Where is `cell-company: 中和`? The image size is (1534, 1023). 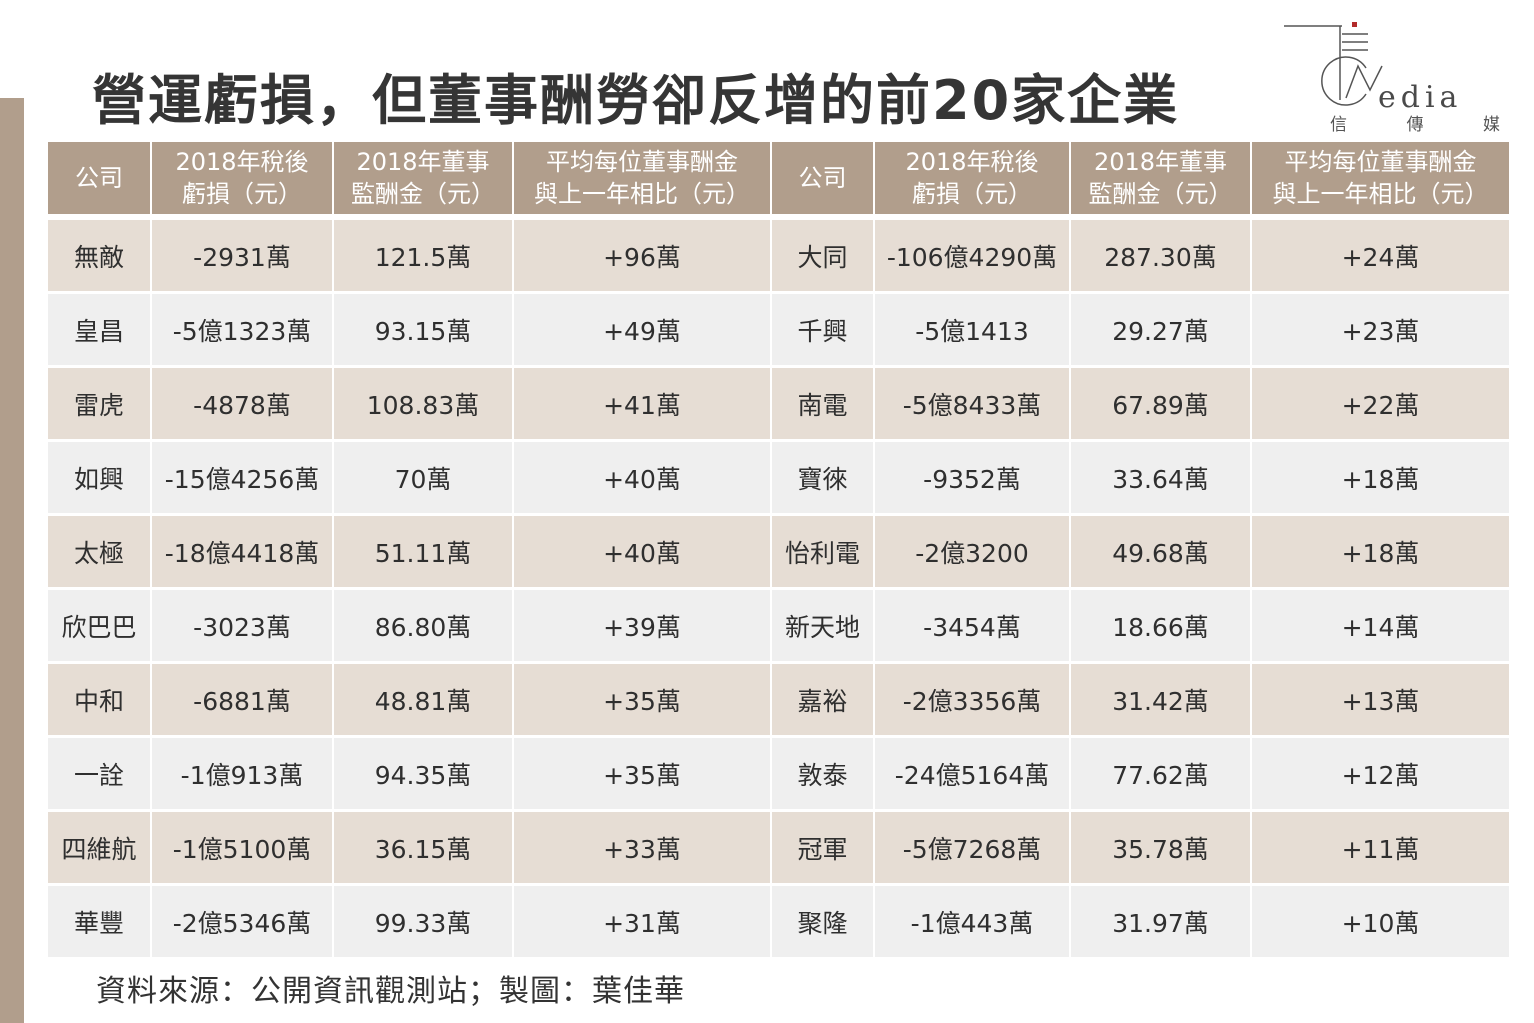 cell-company: 中和 is located at coordinates (100, 699).